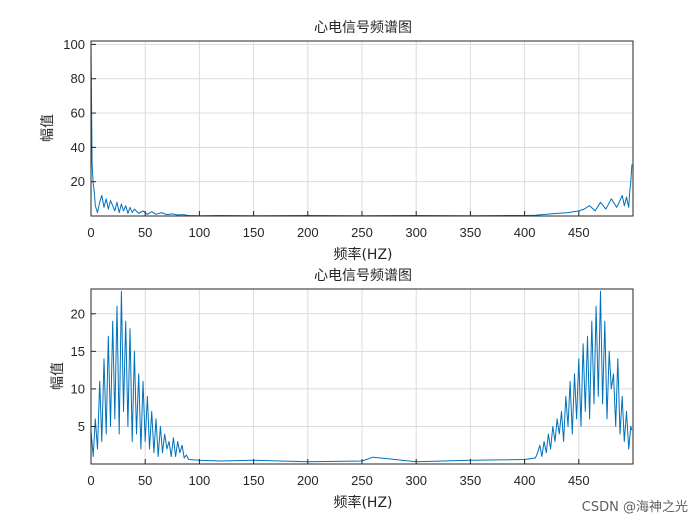 This screenshot has height=525, width=700. Describe the element at coordinates (416, 232) in the screenshot. I see `x-tick-label-top: 300` at that location.